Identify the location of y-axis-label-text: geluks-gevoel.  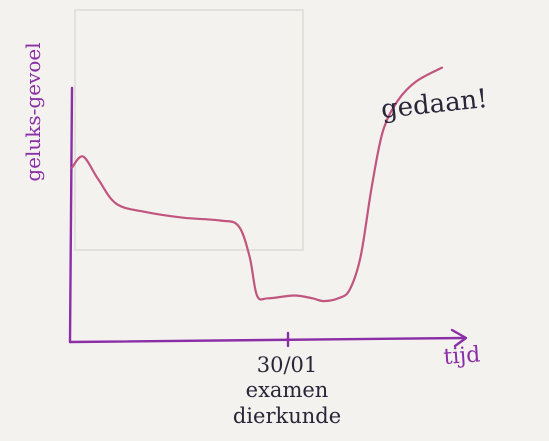
(33, 111).